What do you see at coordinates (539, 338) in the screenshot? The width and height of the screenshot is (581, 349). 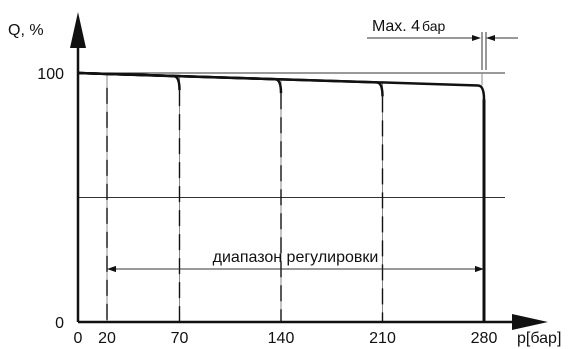 I see `x-axis-label: p[бар]` at bounding box center [539, 338].